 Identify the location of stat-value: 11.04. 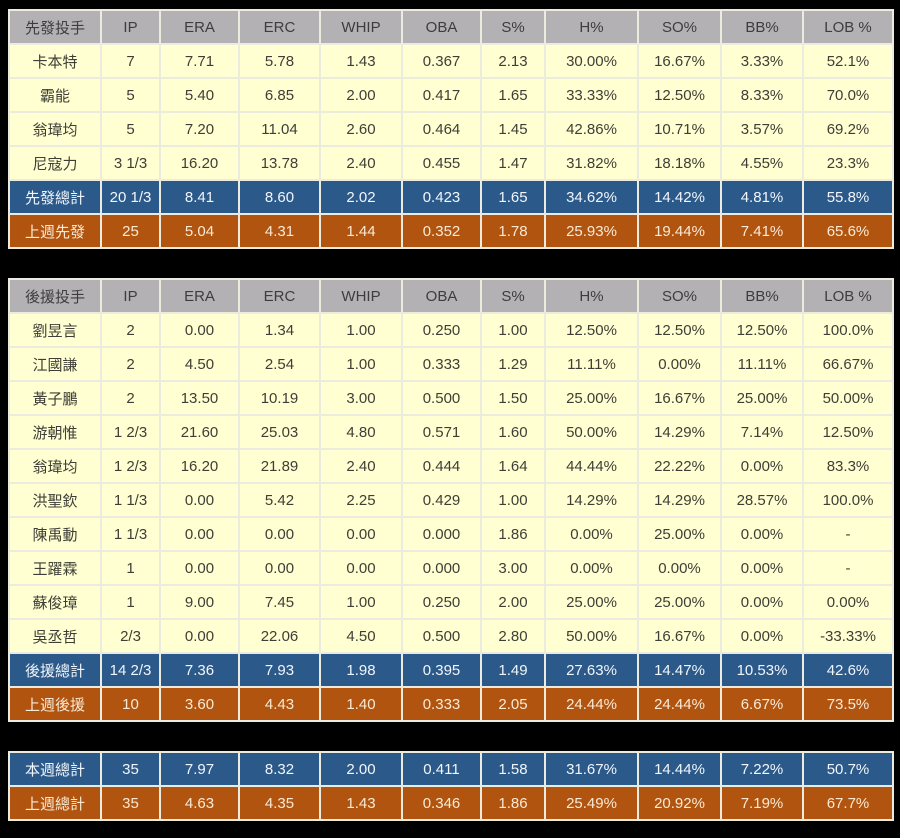
(279, 129).